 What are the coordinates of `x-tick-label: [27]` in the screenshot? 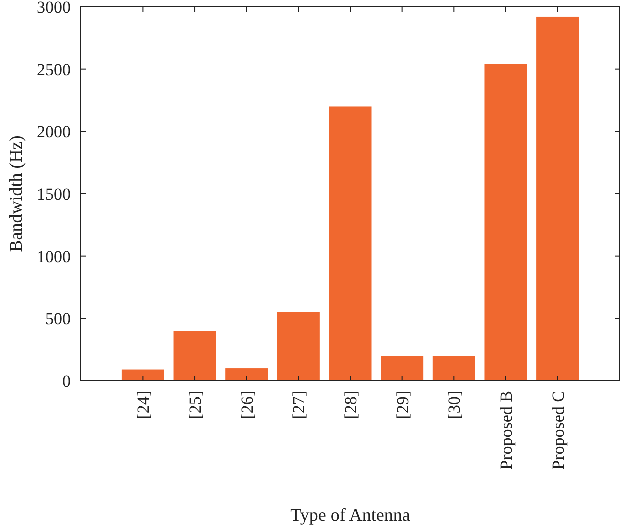 It's located at (299, 405).